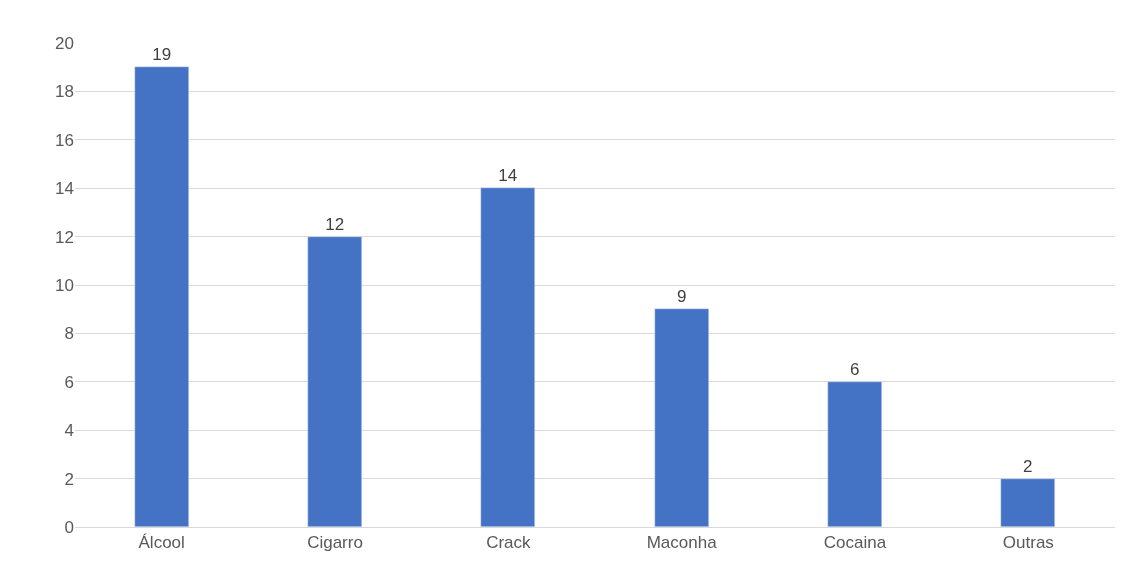 Image resolution: width=1137 pixels, height=581 pixels. Describe the element at coordinates (162, 54) in the screenshot. I see `data-label: 19` at that location.